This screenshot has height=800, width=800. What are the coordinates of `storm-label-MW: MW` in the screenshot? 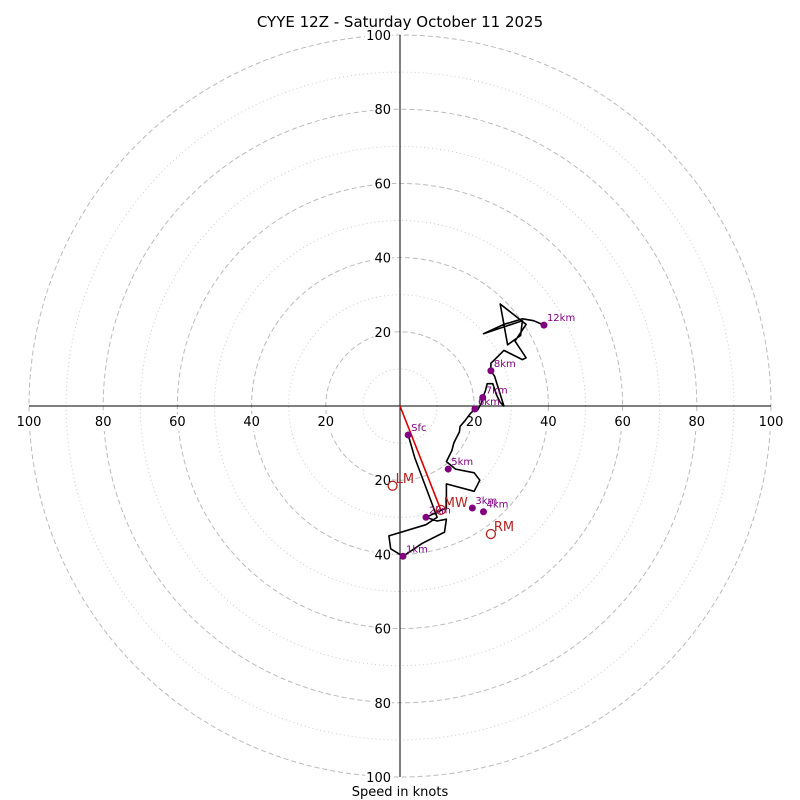 It's located at (456, 503).